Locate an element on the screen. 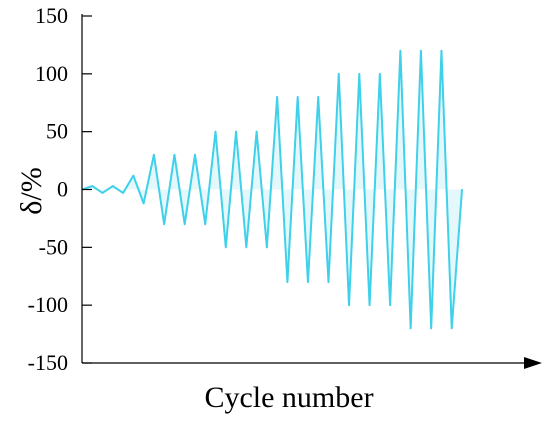  y-tick-label: 0 is located at coordinates (62, 189).